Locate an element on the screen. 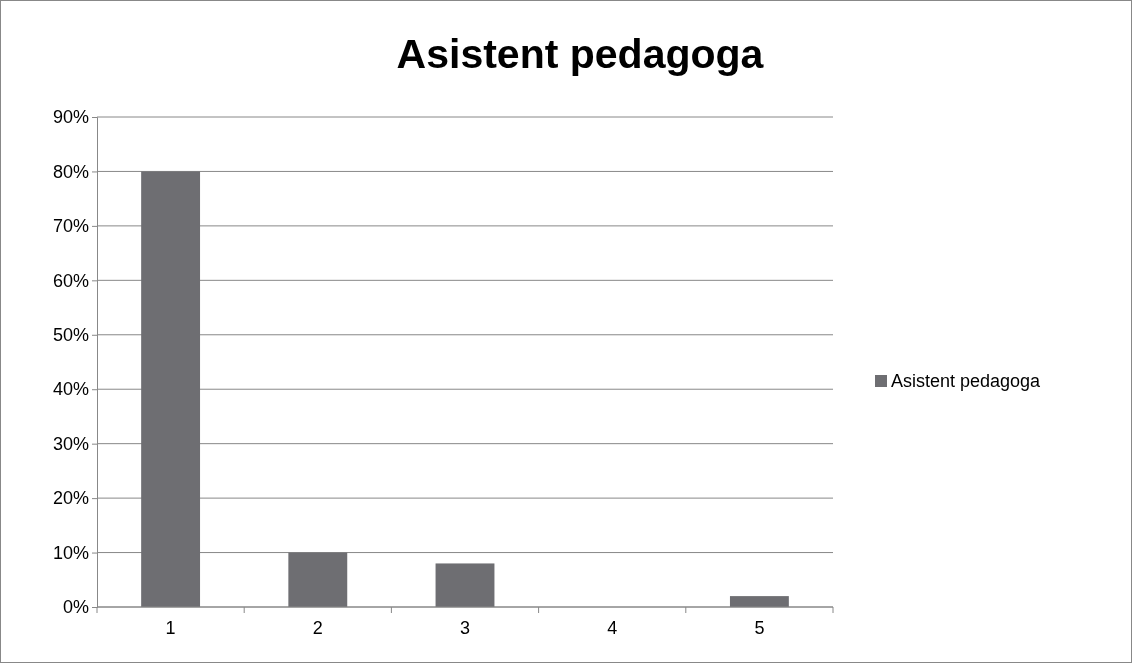 This screenshot has height=663, width=1132. x-tick-label: 1 is located at coordinates (170, 628).